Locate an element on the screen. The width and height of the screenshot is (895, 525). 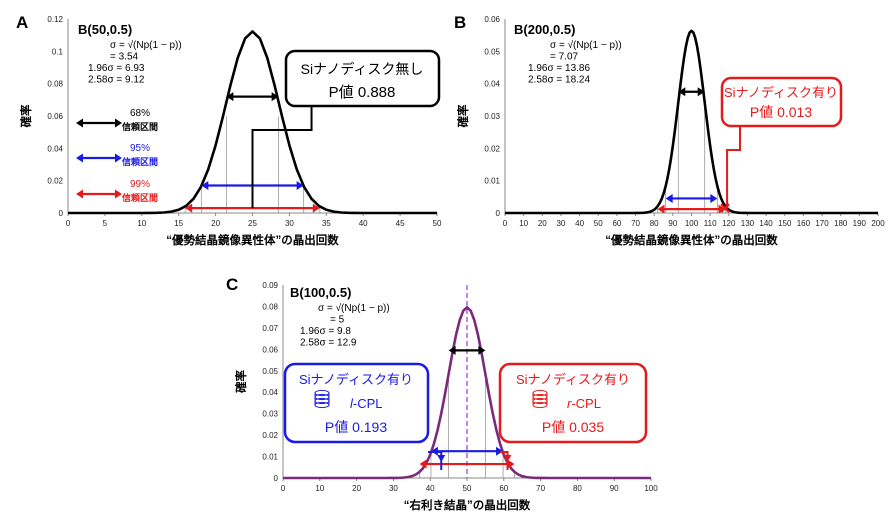
y-tick-label: 0.08 is located at coordinates (55, 84).